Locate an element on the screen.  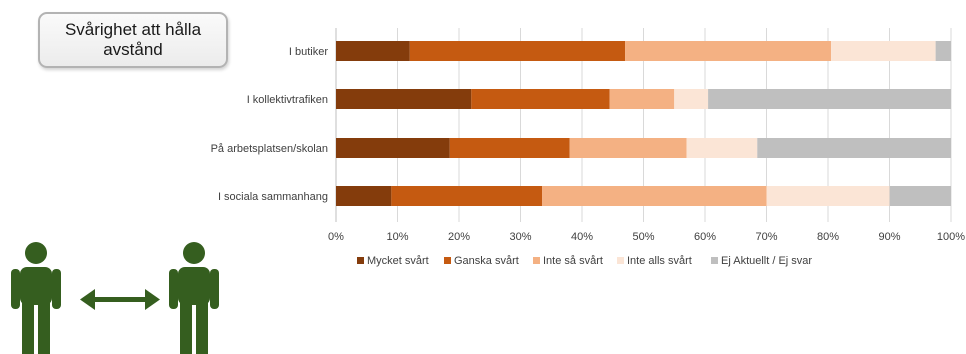
double-arrow-icon is located at coordinates (120, 299).